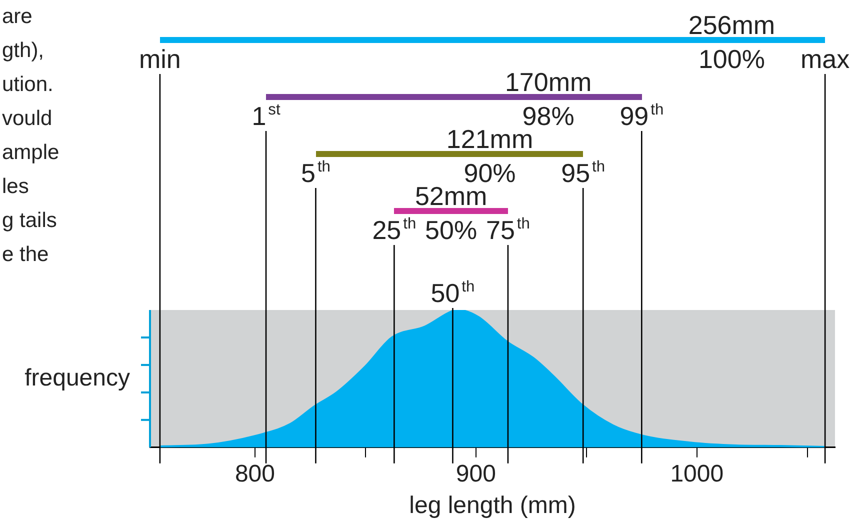 The height and width of the screenshot is (525, 864). What do you see at coordinates (31, 153) in the screenshot?
I see `text: ample` at bounding box center [31, 153].